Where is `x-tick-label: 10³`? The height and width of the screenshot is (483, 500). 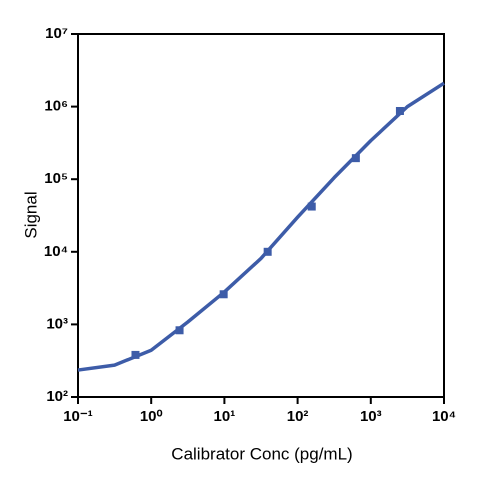
x-tick-label: 10³ is located at coordinates (371, 416).